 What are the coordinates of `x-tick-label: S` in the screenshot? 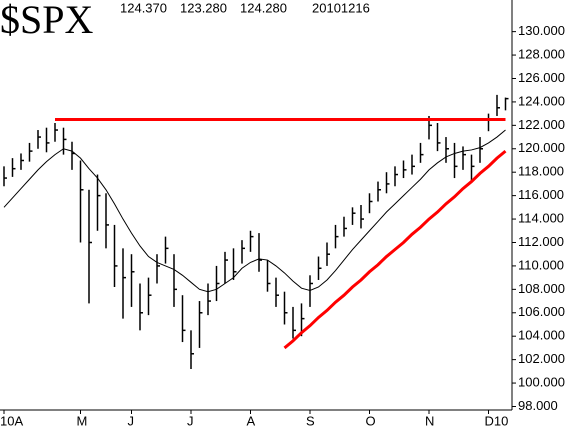 It's located at (310, 420).